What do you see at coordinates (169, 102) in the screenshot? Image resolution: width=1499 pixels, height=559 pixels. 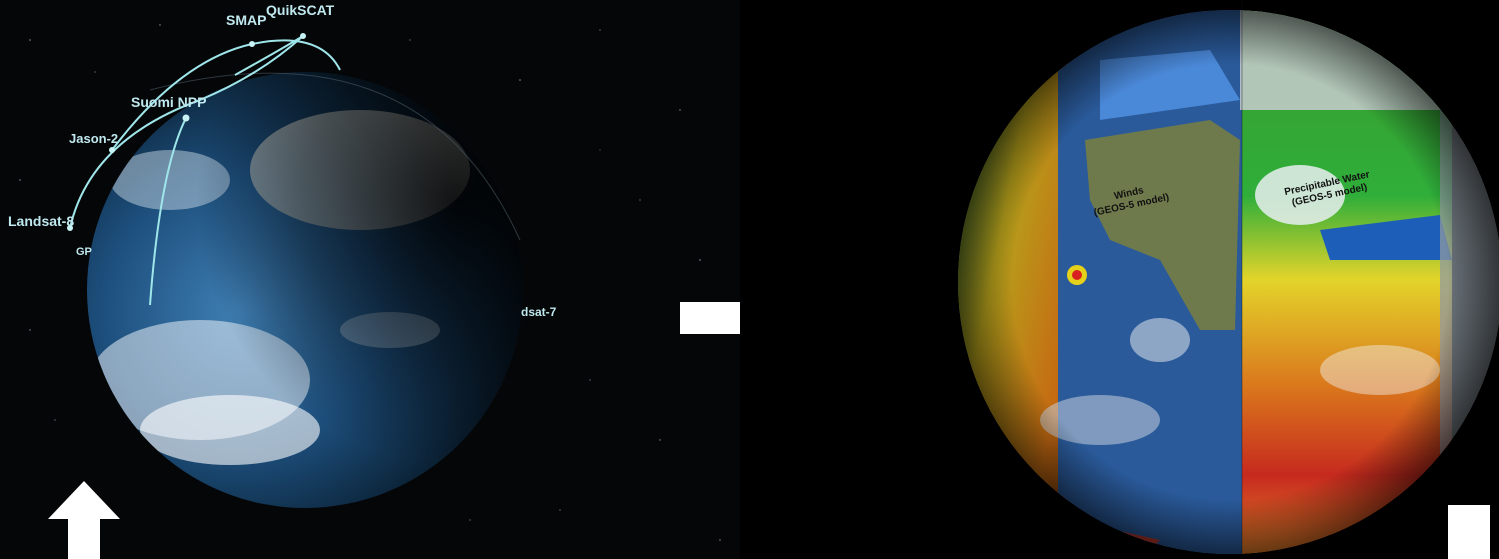 I see `satellite-label-suomi-npp: Suomi NPP` at bounding box center [169, 102].